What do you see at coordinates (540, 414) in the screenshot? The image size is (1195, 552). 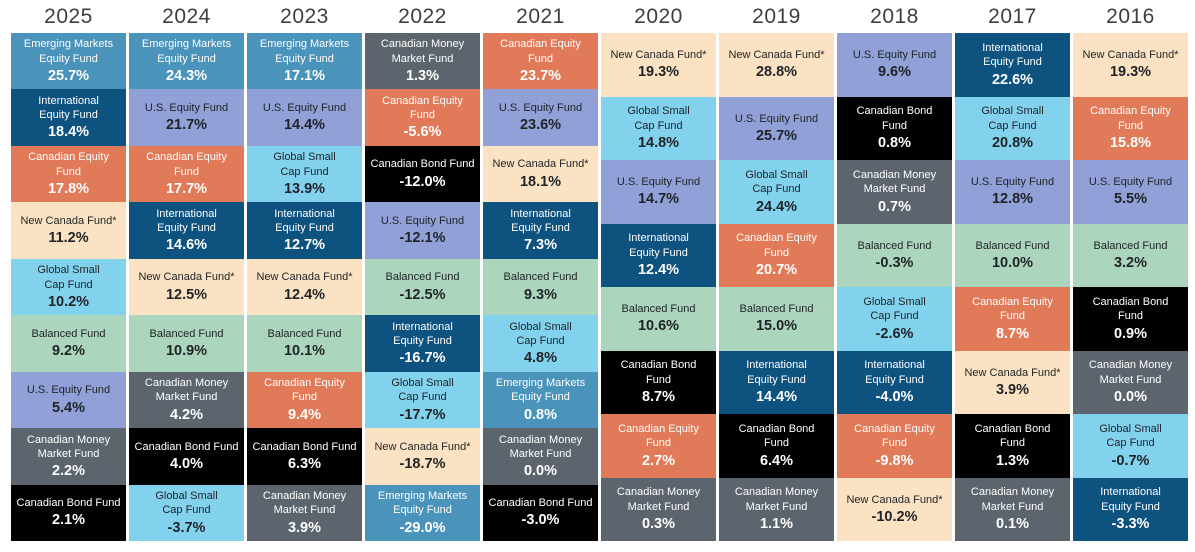 I see `fund-return-value: 0.8%` at bounding box center [540, 414].